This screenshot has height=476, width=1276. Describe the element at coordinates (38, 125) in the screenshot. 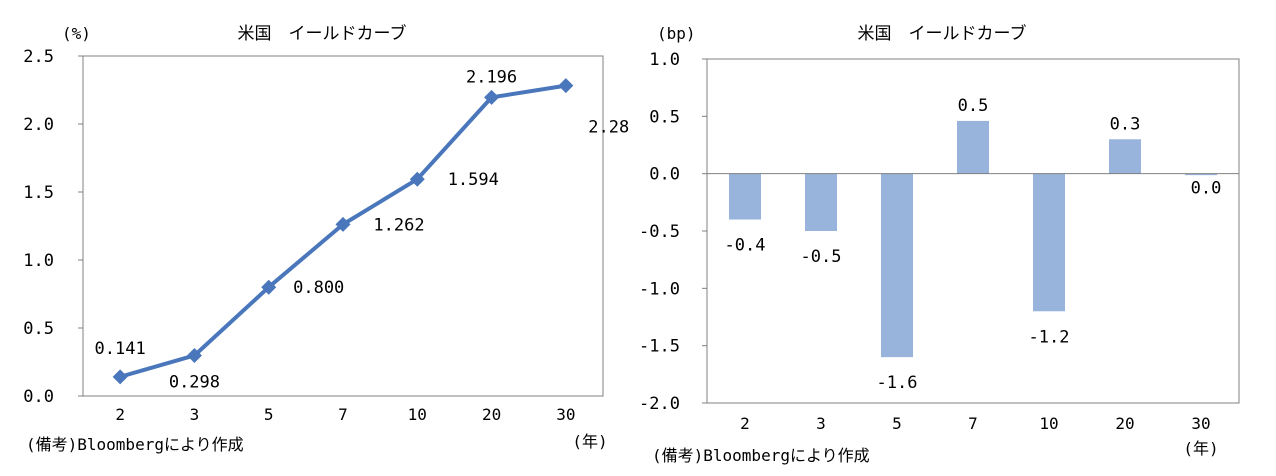

I see `left-y-tick-label: 2.0` at that location.